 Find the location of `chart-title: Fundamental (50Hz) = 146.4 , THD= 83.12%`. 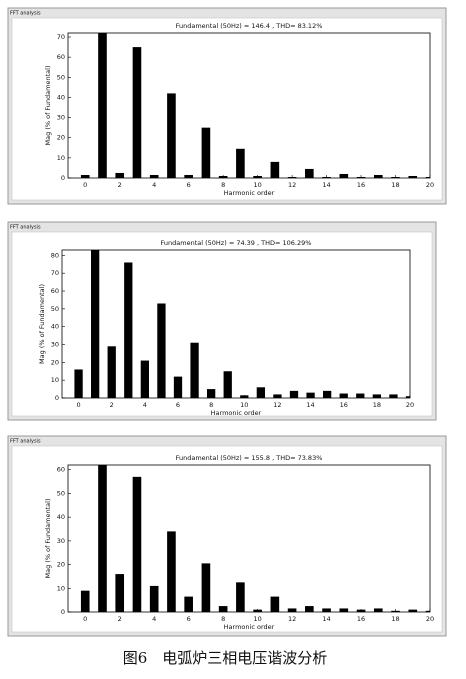

chart-title: Fundamental (50Hz) = 146.4 , THD= 83.12% is located at coordinates (249, 26).